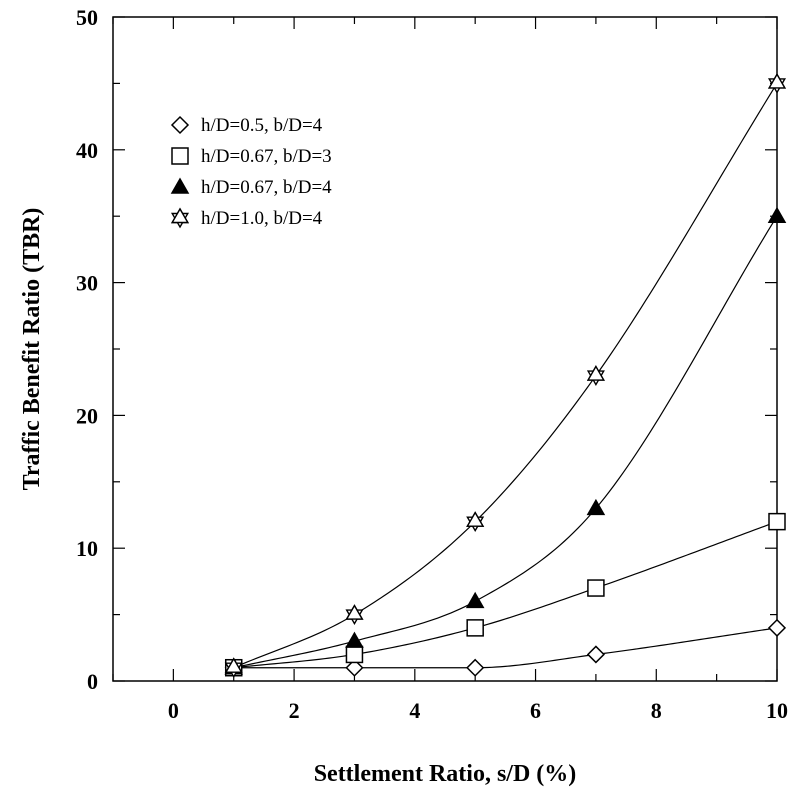 This screenshot has width=792, height=789. Describe the element at coordinates (414, 710) in the screenshot. I see `x-tick-label: 4` at that location.